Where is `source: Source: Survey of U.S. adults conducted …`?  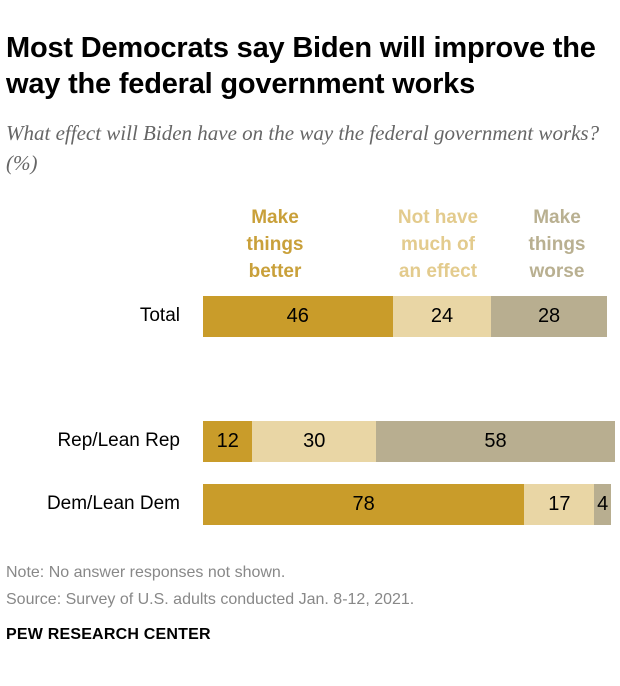 source: Source: Survey of U.S. adults conducted … is located at coordinates (210, 599).